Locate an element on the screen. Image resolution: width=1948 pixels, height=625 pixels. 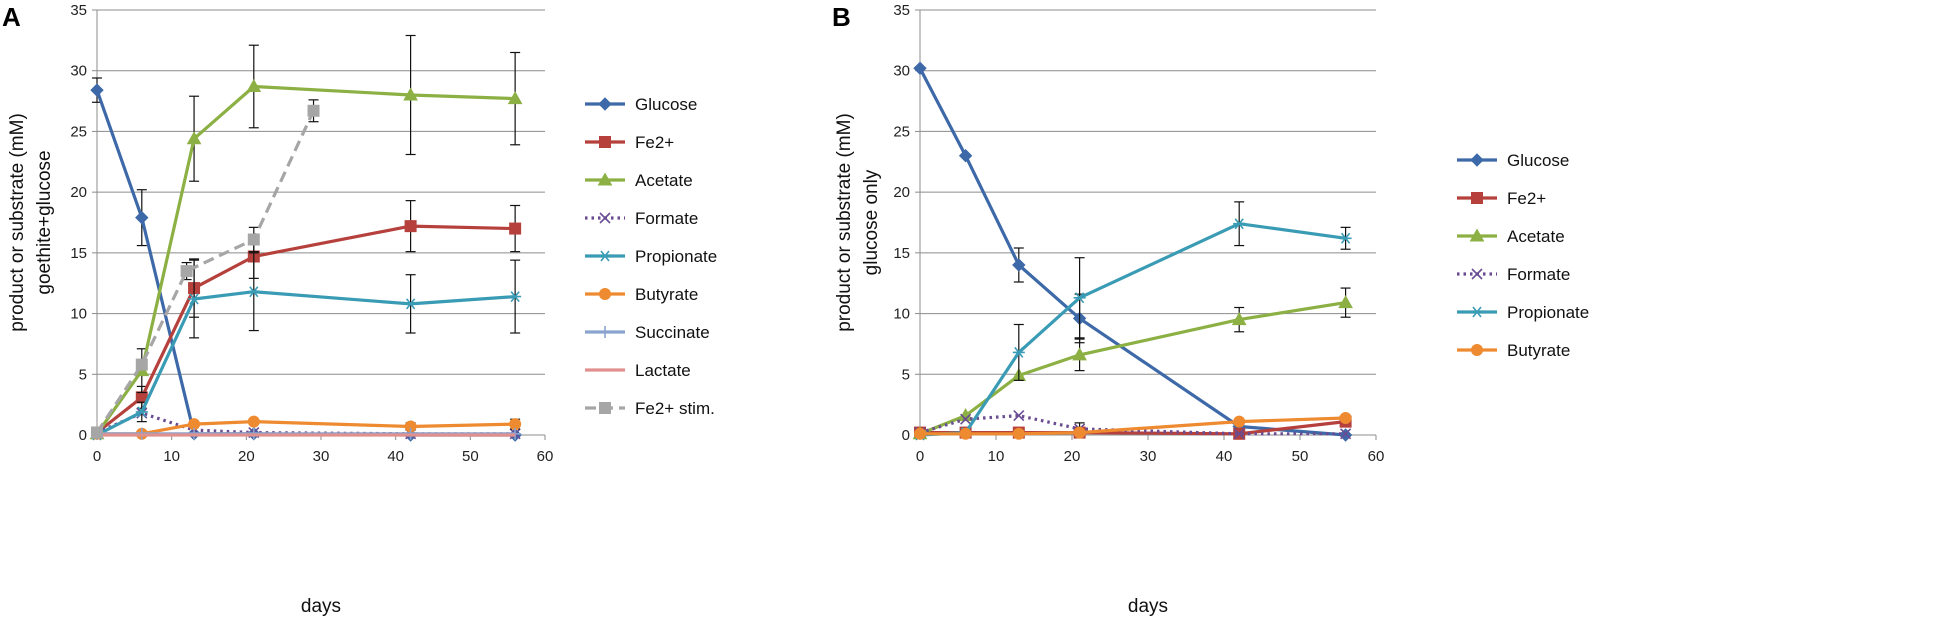
series-fe2-stim is located at coordinates (205, 269).